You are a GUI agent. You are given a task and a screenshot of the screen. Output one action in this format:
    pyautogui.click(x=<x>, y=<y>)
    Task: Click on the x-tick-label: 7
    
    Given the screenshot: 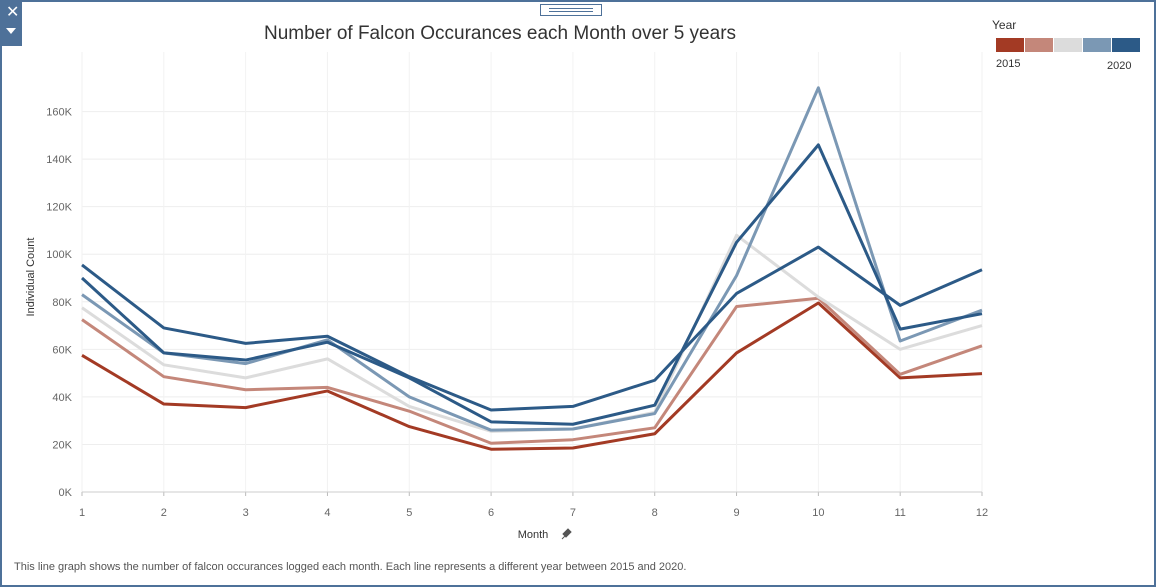 What is the action you would take?
    pyautogui.click(x=573, y=513)
    